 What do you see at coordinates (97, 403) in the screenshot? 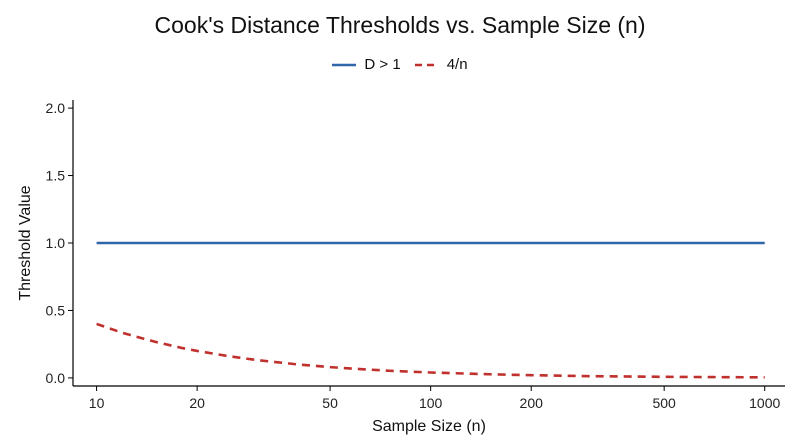
I see `x-tick-label: 10` at bounding box center [97, 403].